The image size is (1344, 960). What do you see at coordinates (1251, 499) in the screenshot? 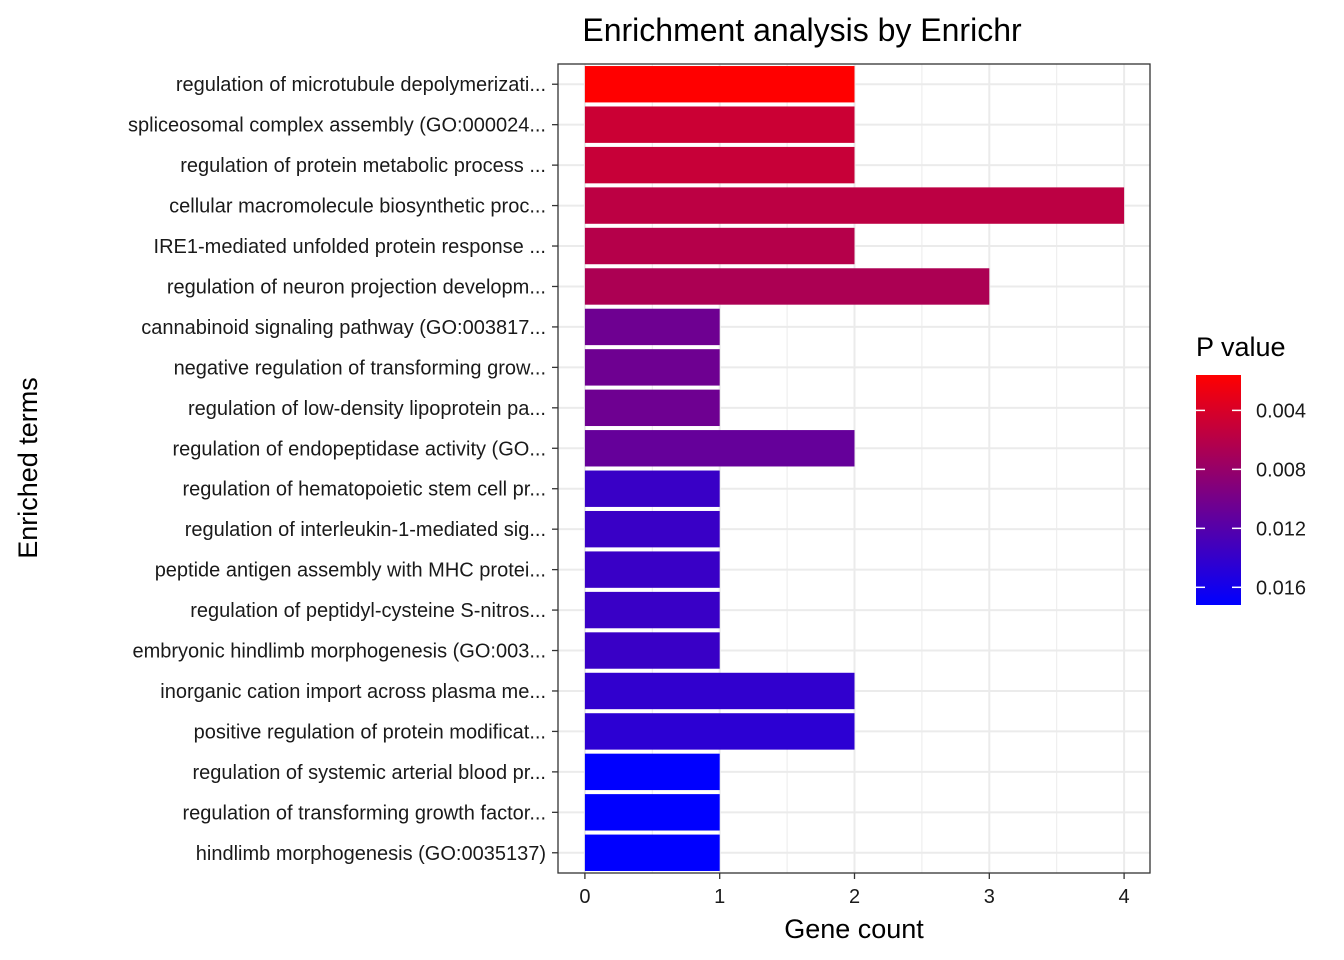
I see `legend-ticks: 0.004 0.008 0.012 0.016` at bounding box center [1251, 499].